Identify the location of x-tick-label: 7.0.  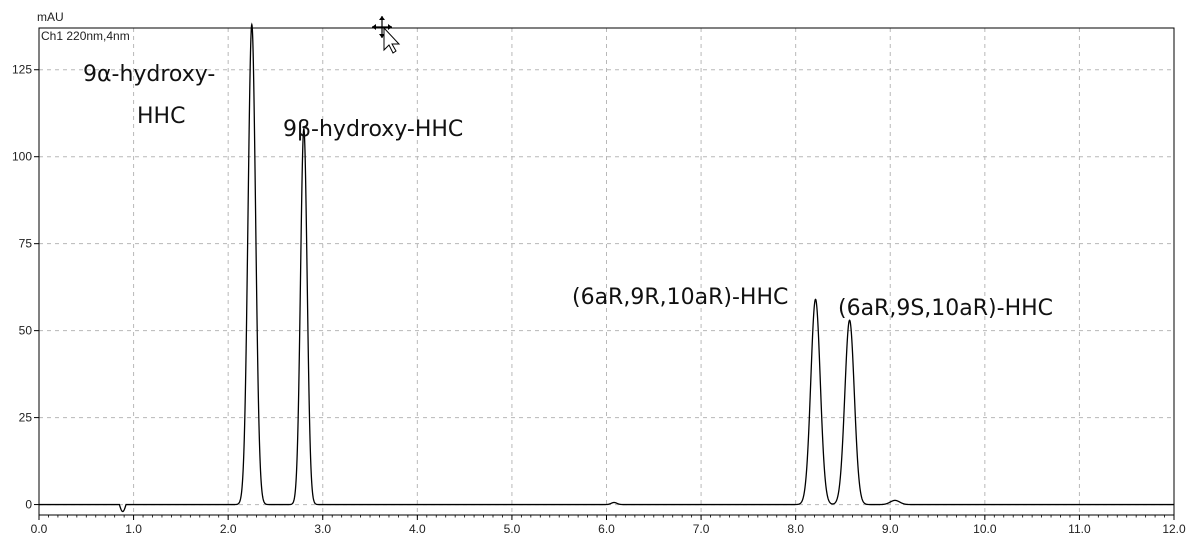
(701, 529).